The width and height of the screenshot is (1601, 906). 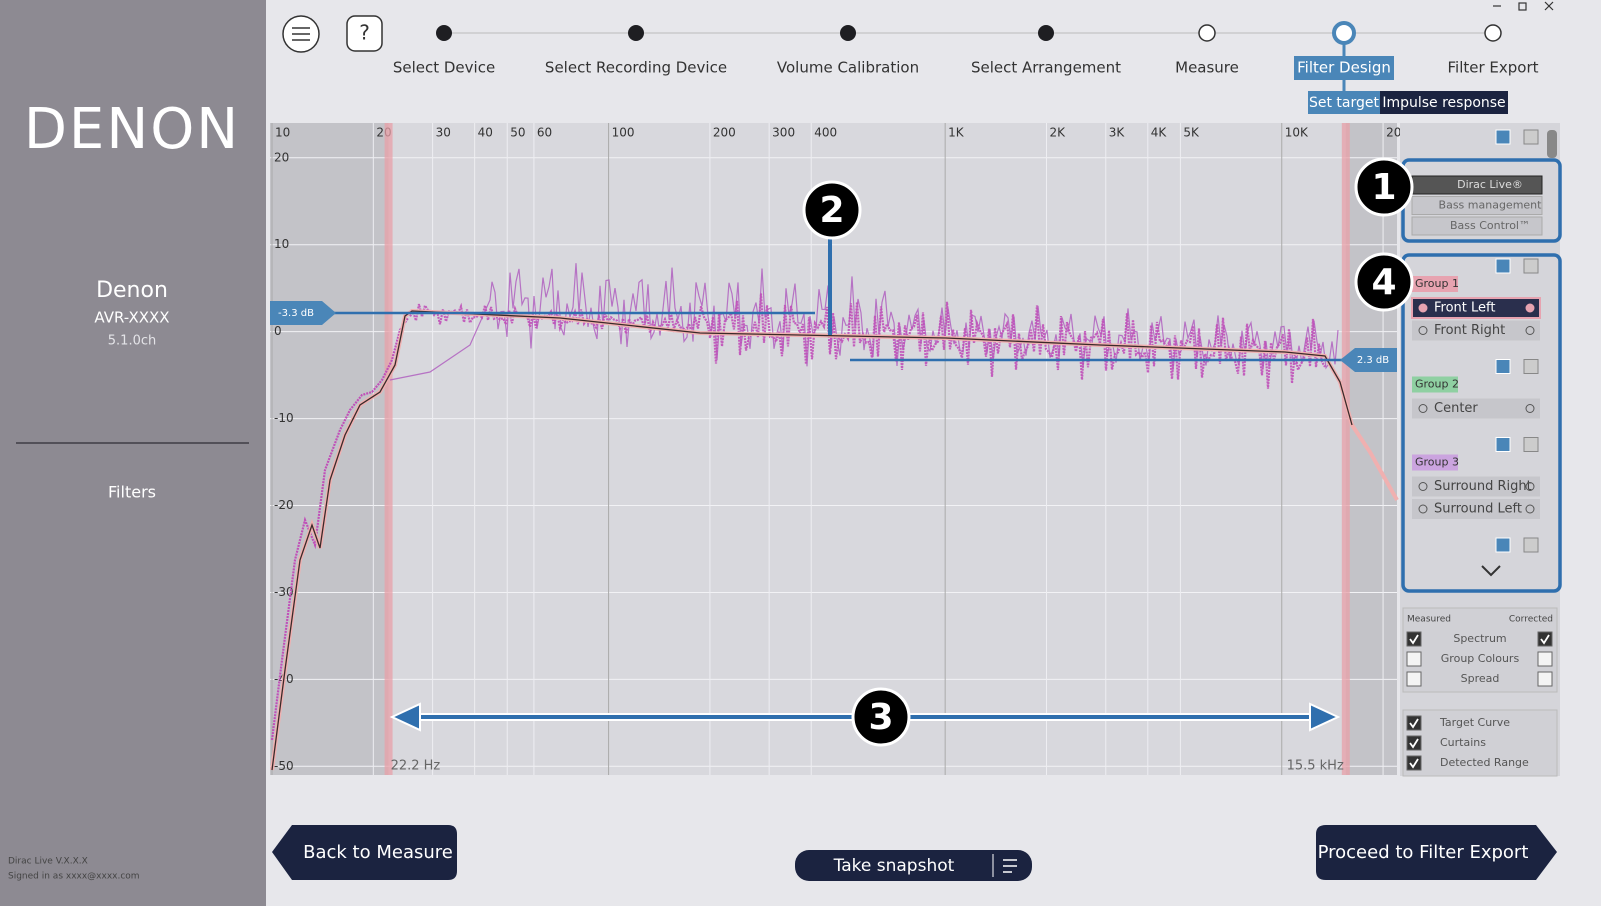 What do you see at coordinates (1207, 68) in the screenshot?
I see `step-label: Measure` at bounding box center [1207, 68].